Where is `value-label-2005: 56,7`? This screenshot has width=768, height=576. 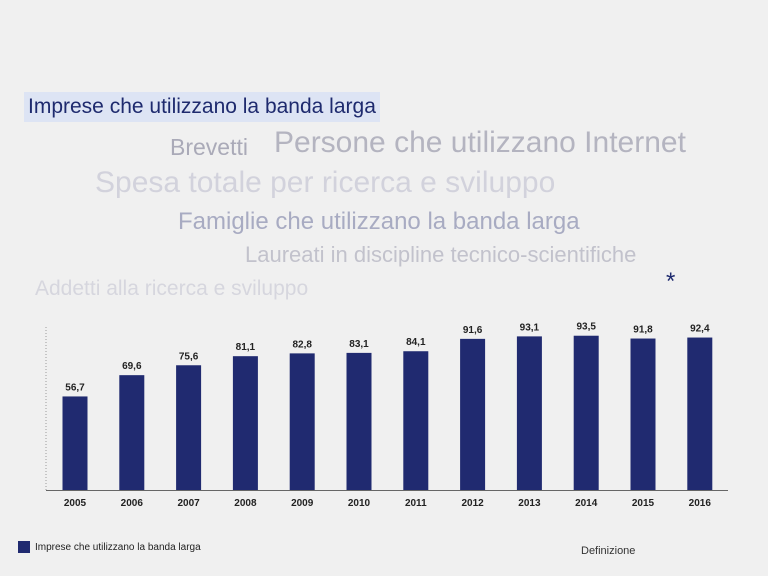 value-label-2005: 56,7 is located at coordinates (75, 387).